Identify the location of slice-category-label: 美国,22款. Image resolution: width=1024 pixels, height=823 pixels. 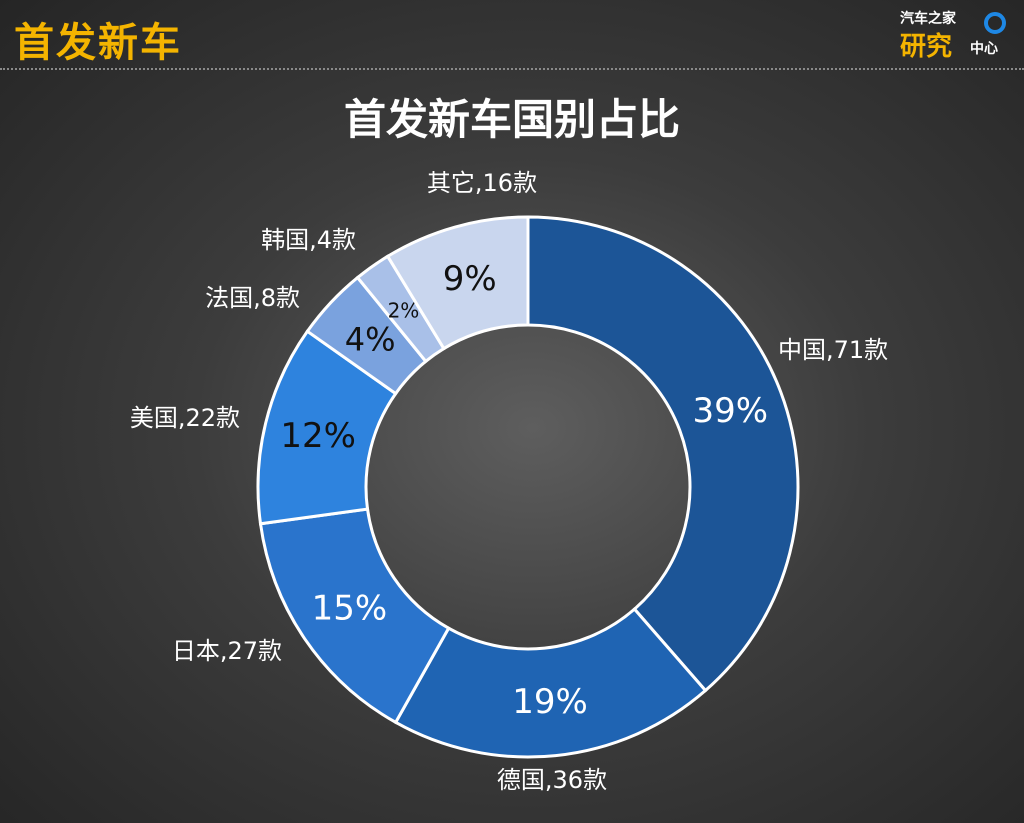
(185, 418).